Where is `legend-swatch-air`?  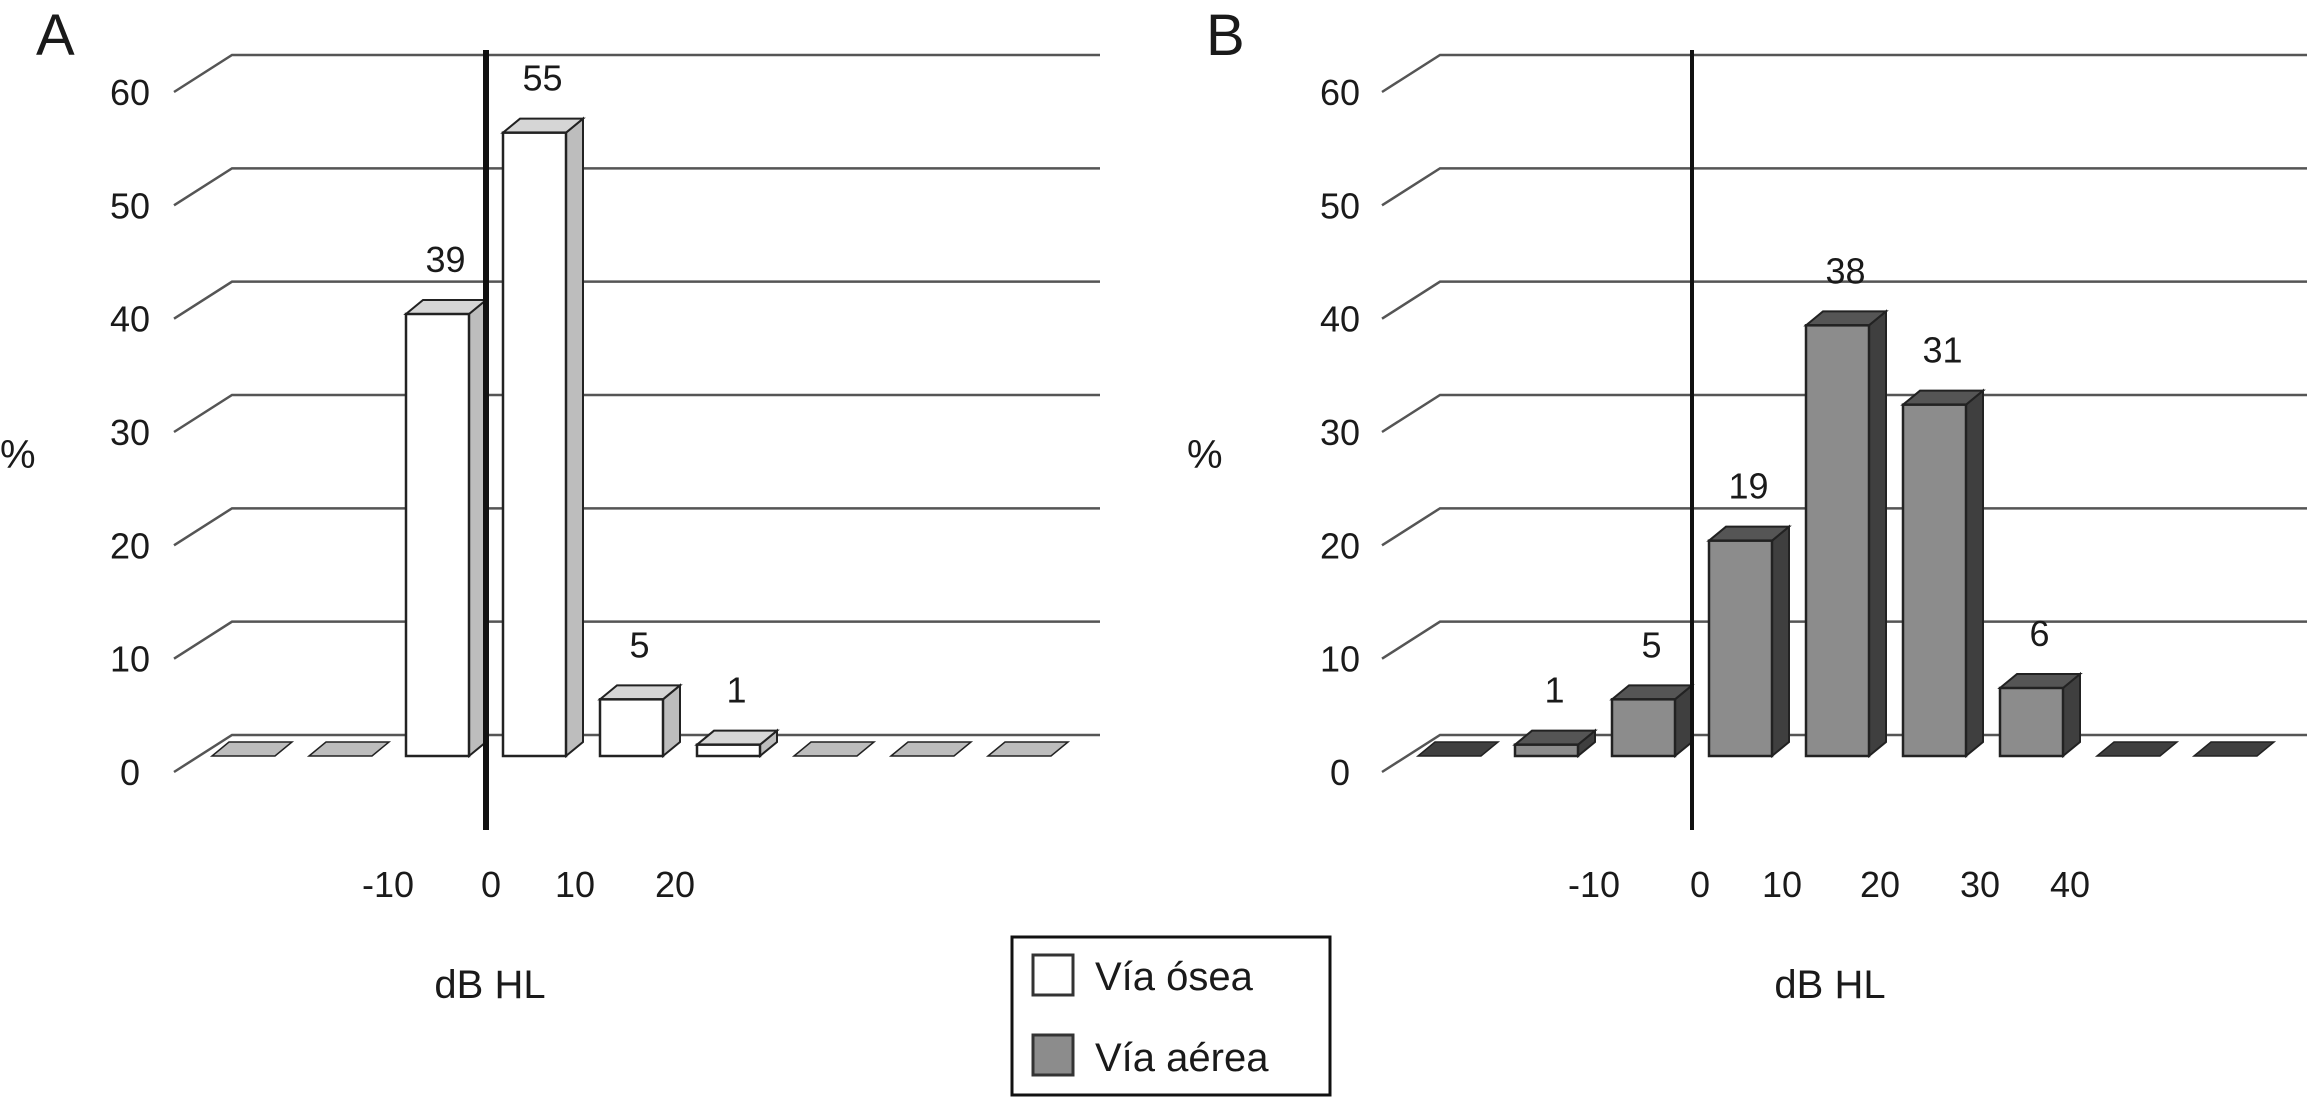 legend-swatch-air is located at coordinates (1053, 1055).